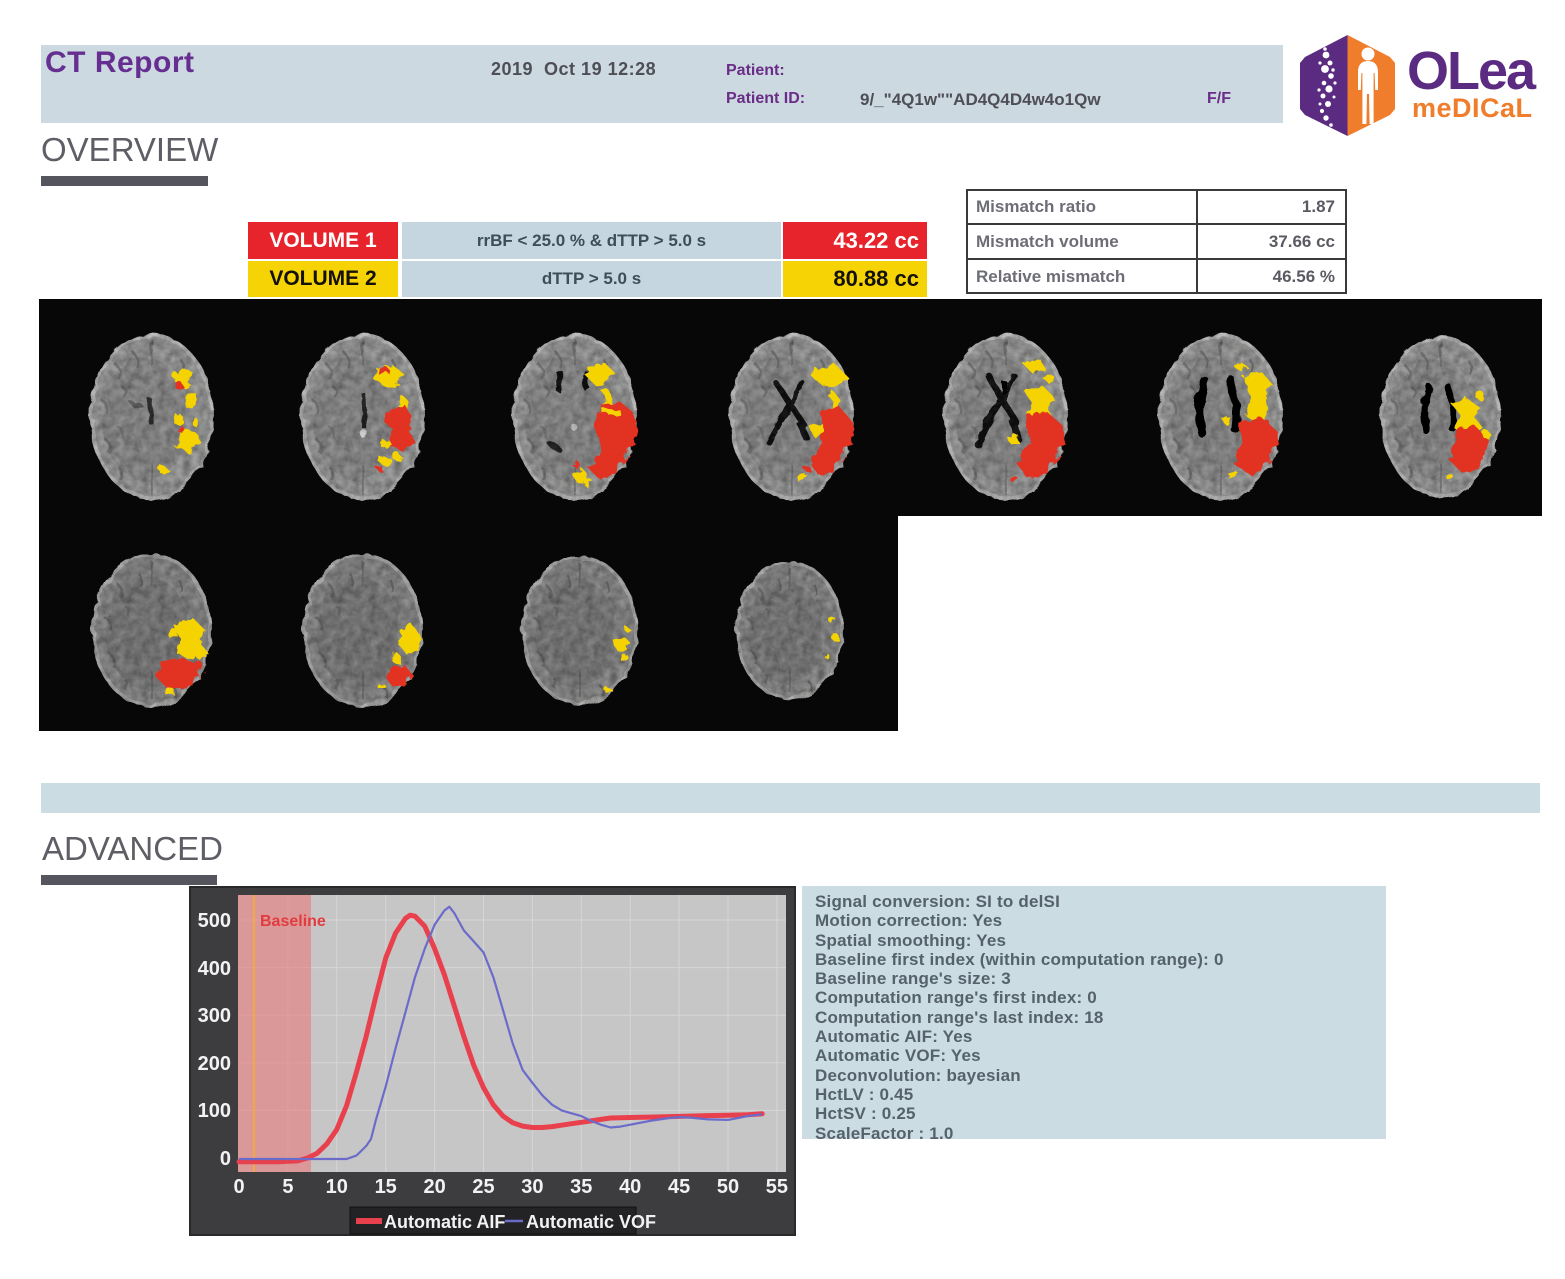 The width and height of the screenshot is (1565, 1279). I want to click on svg-text: 500, so click(214, 921).